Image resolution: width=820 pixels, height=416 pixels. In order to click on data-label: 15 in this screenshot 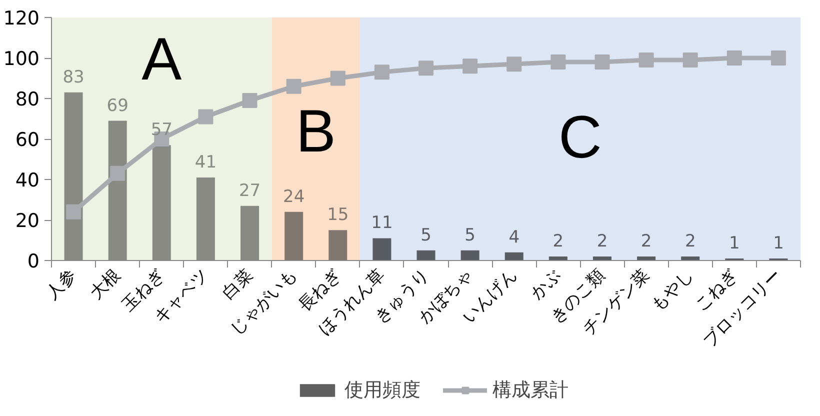, I will do `click(338, 215)`.